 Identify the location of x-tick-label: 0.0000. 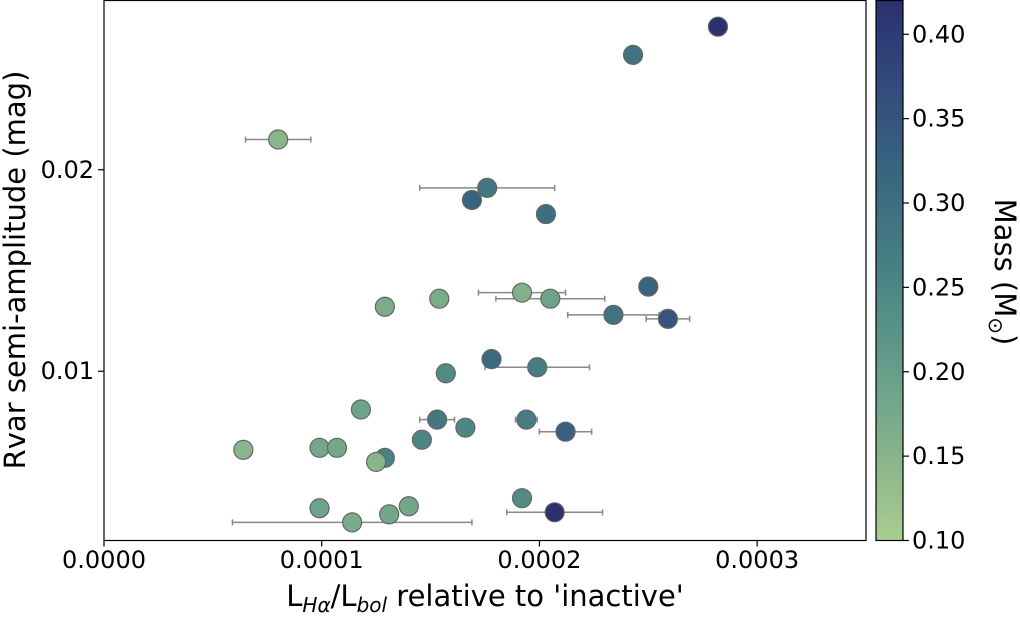
(104, 560).